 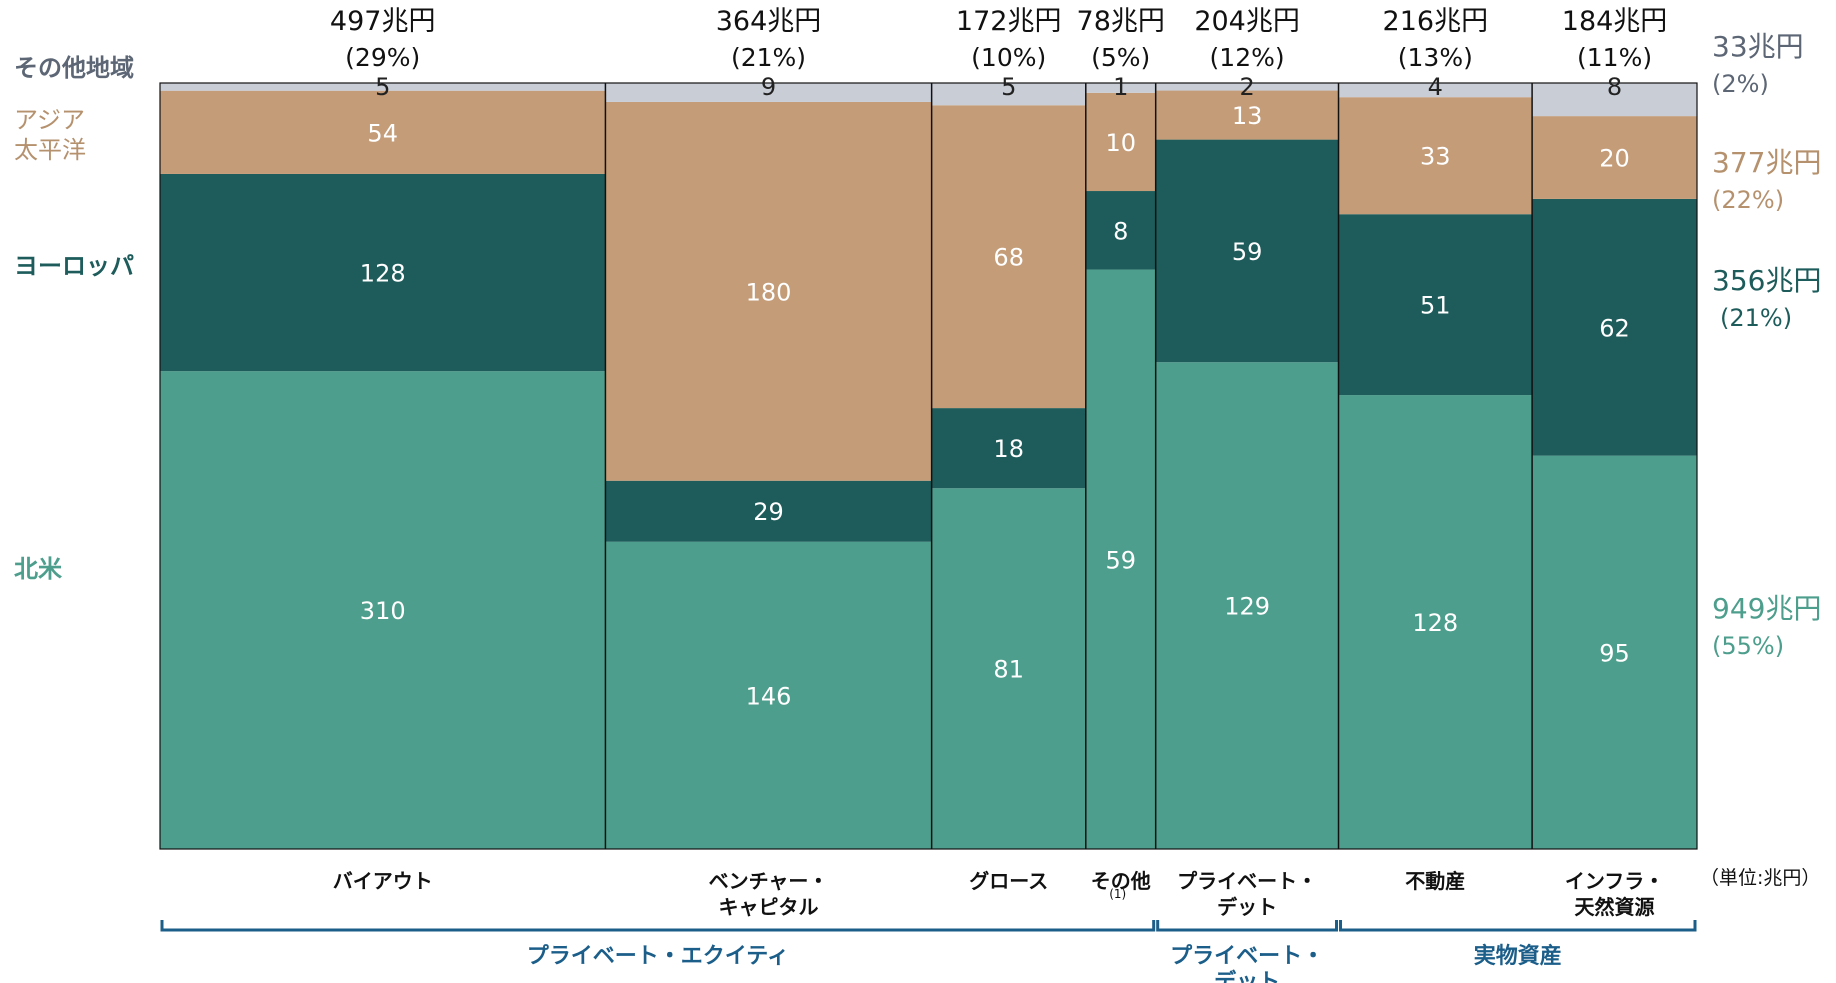 I want to click on group-label: プライベート・エクイティ, so click(x=658, y=956).